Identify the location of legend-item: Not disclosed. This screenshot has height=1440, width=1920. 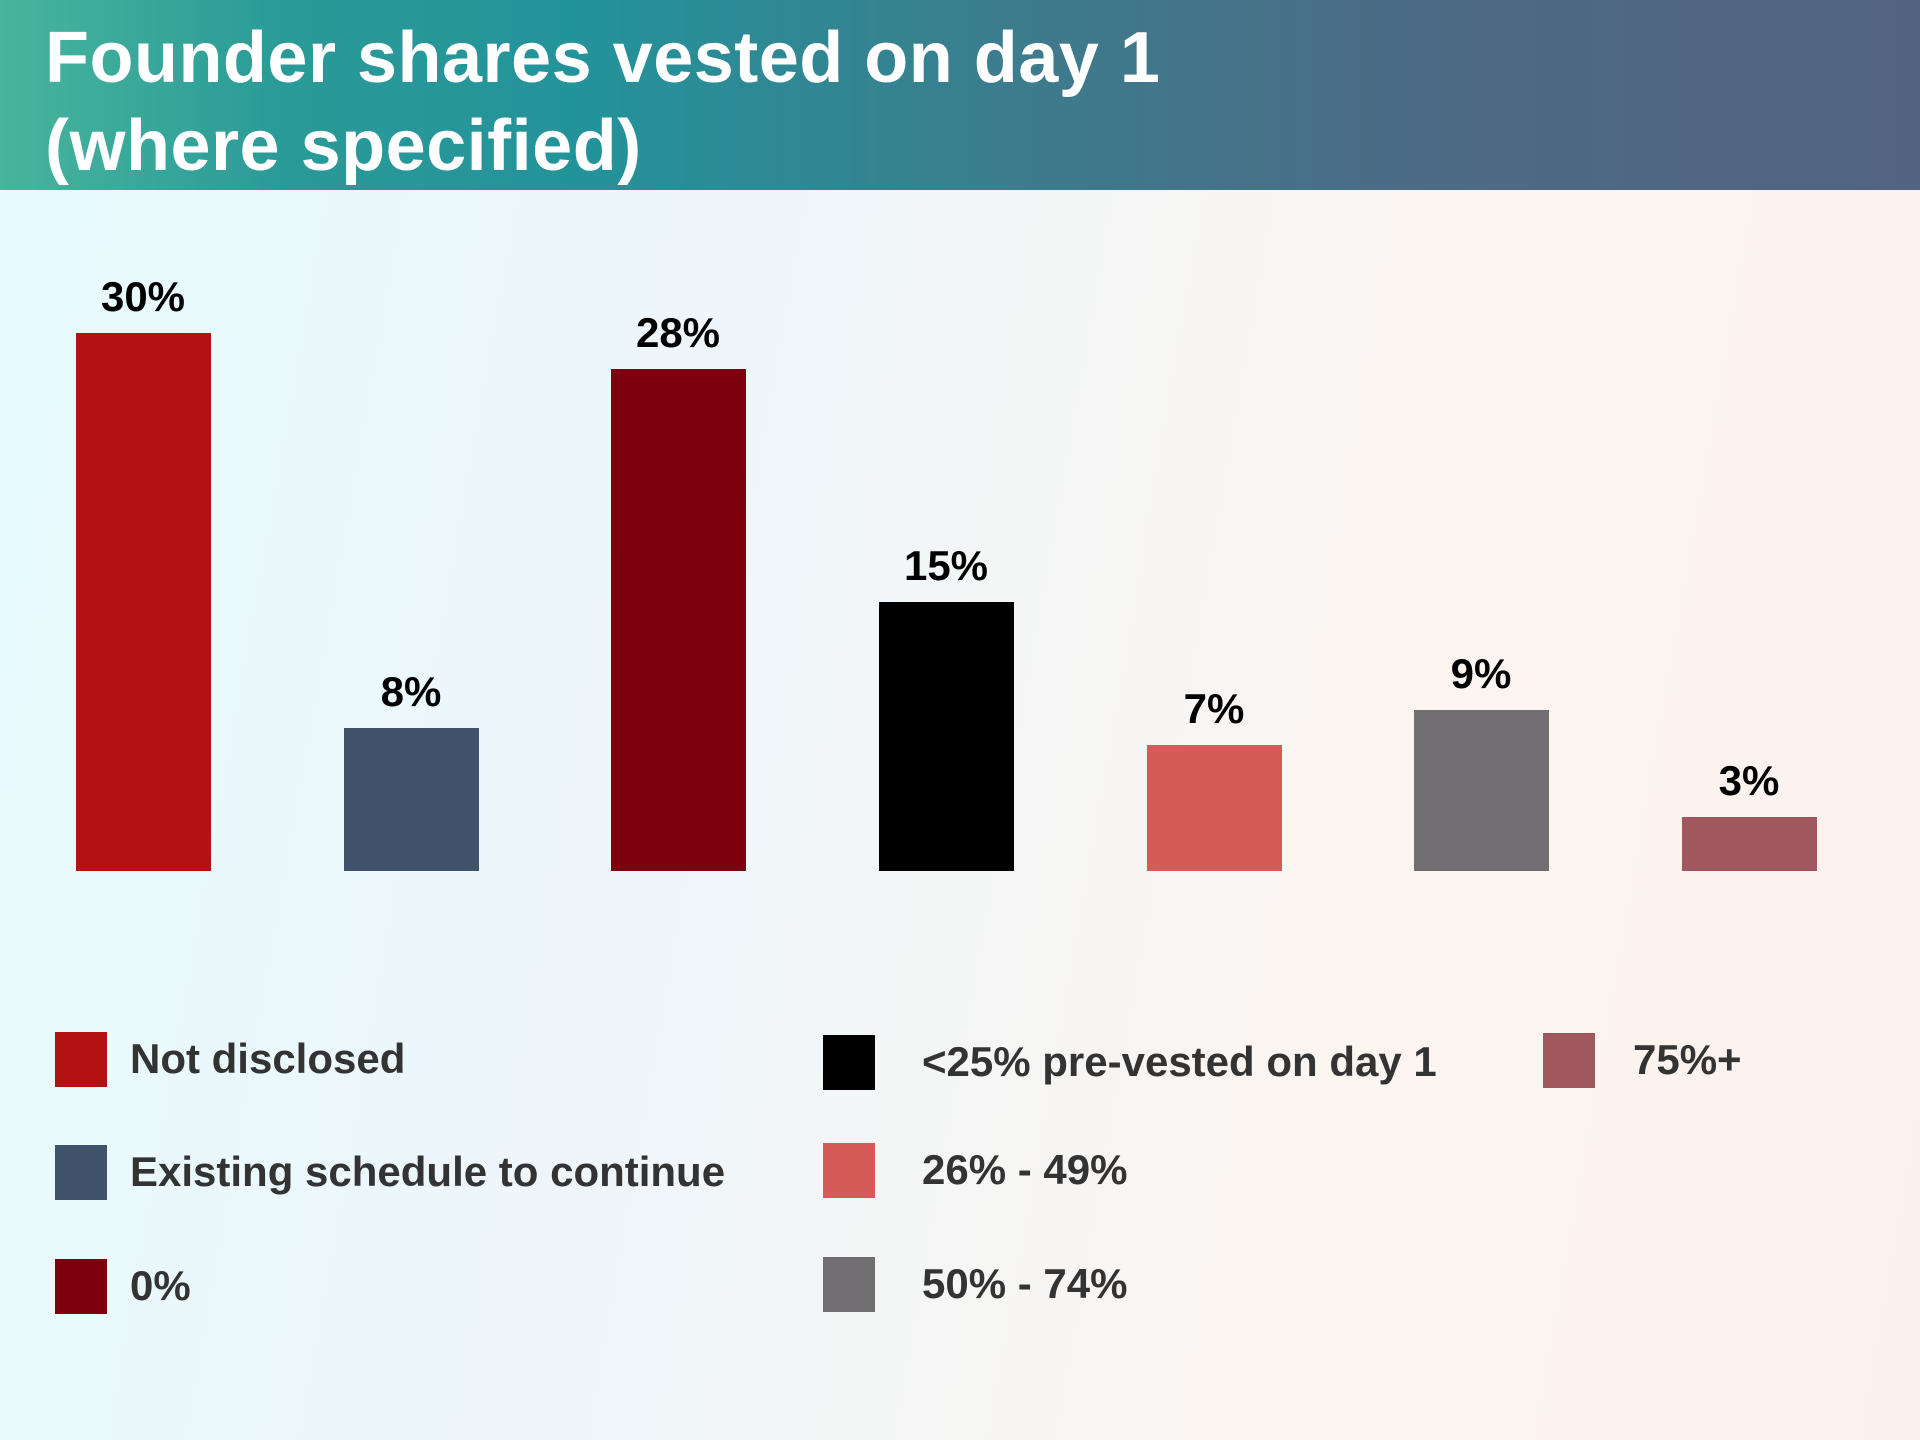
(230, 1059).